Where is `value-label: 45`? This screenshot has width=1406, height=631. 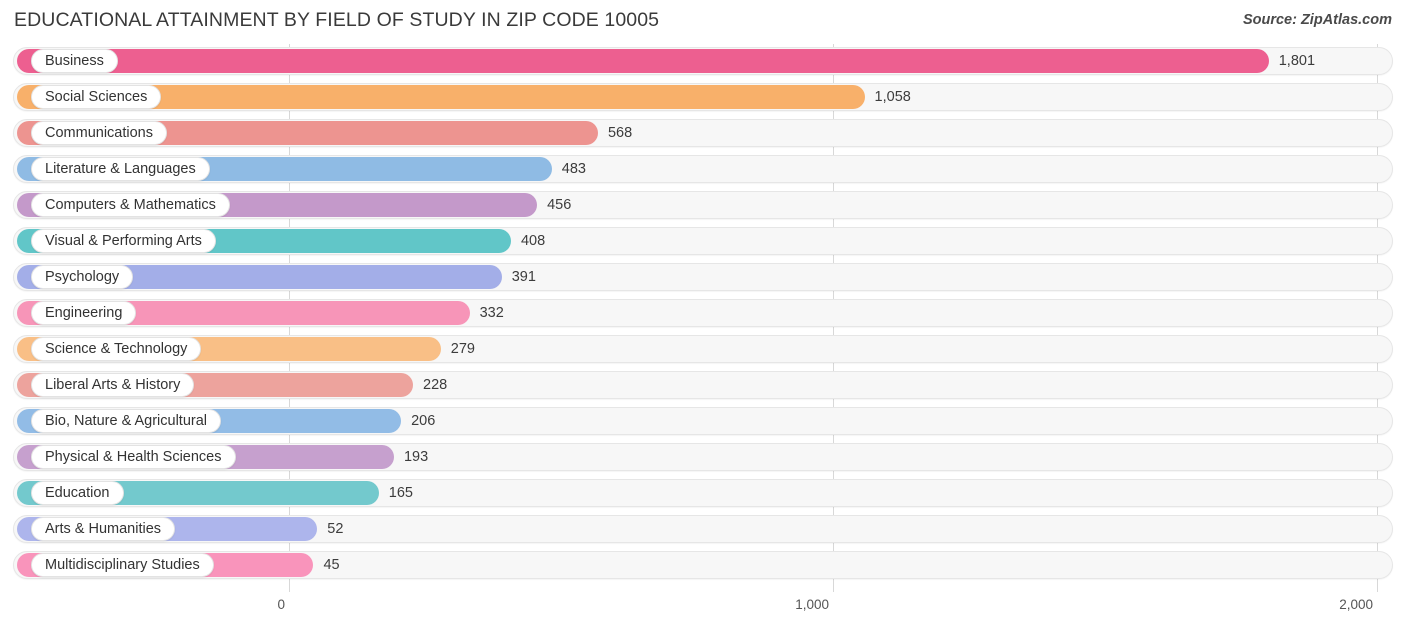
value-label: 45 is located at coordinates (331, 565).